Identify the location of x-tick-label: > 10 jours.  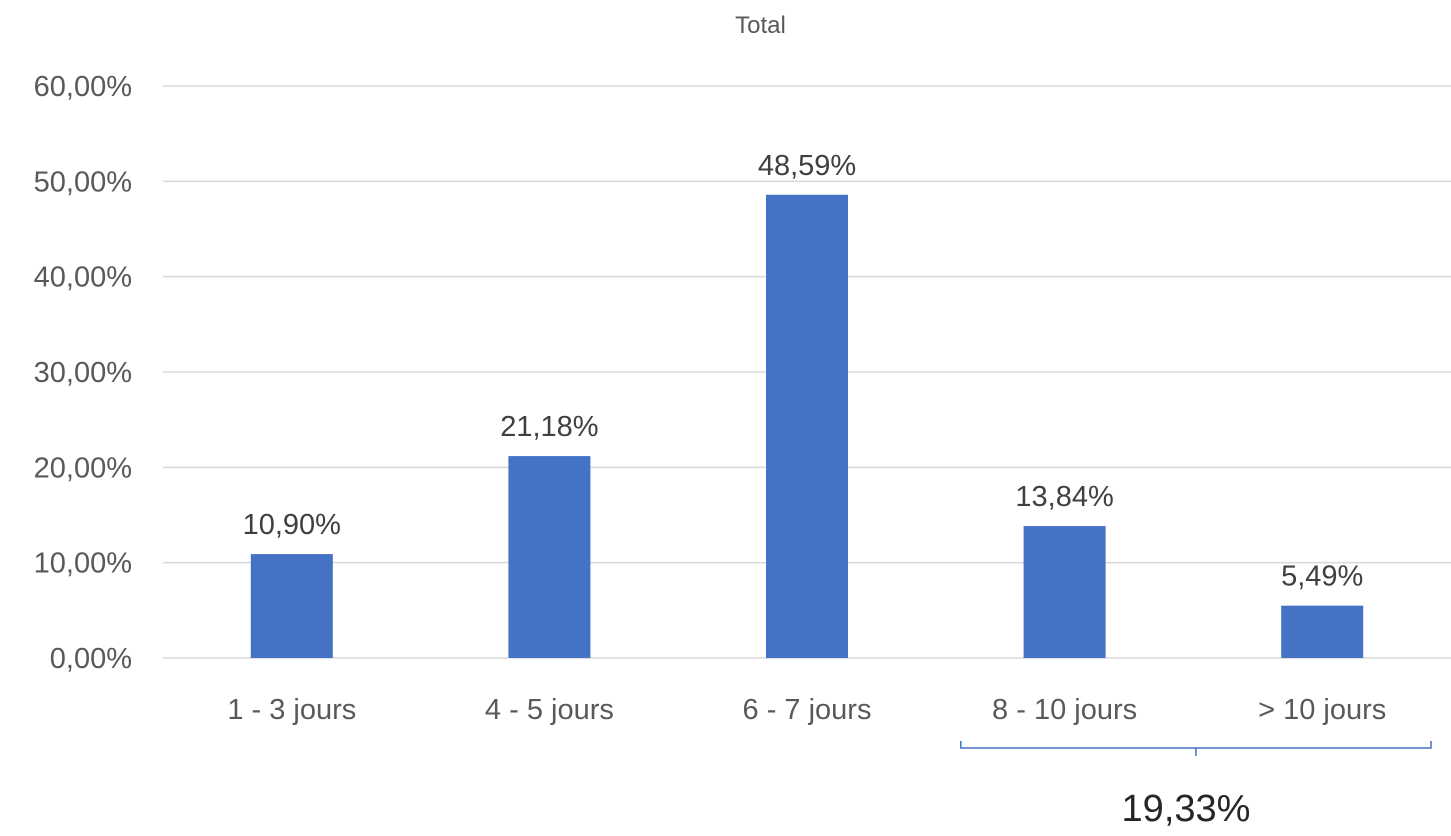
(1322, 710).